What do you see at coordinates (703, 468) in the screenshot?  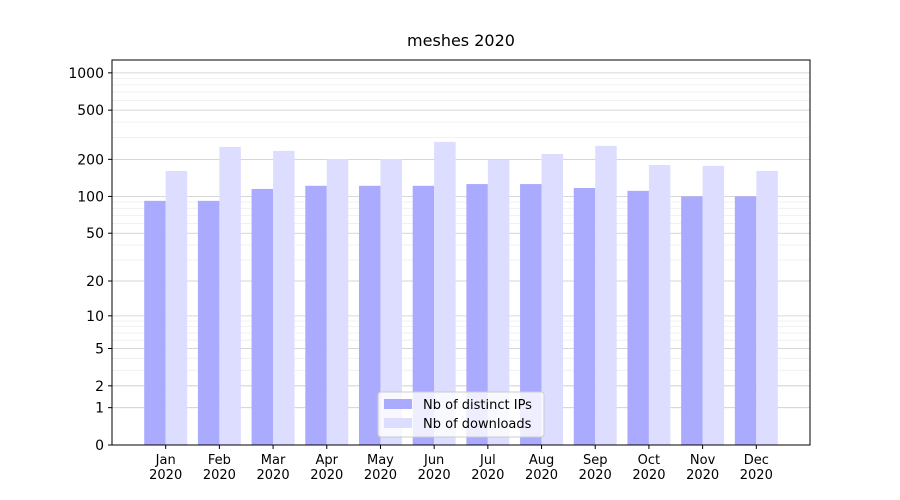 I see `x-tick-label: Nov 2020` at bounding box center [703, 468].